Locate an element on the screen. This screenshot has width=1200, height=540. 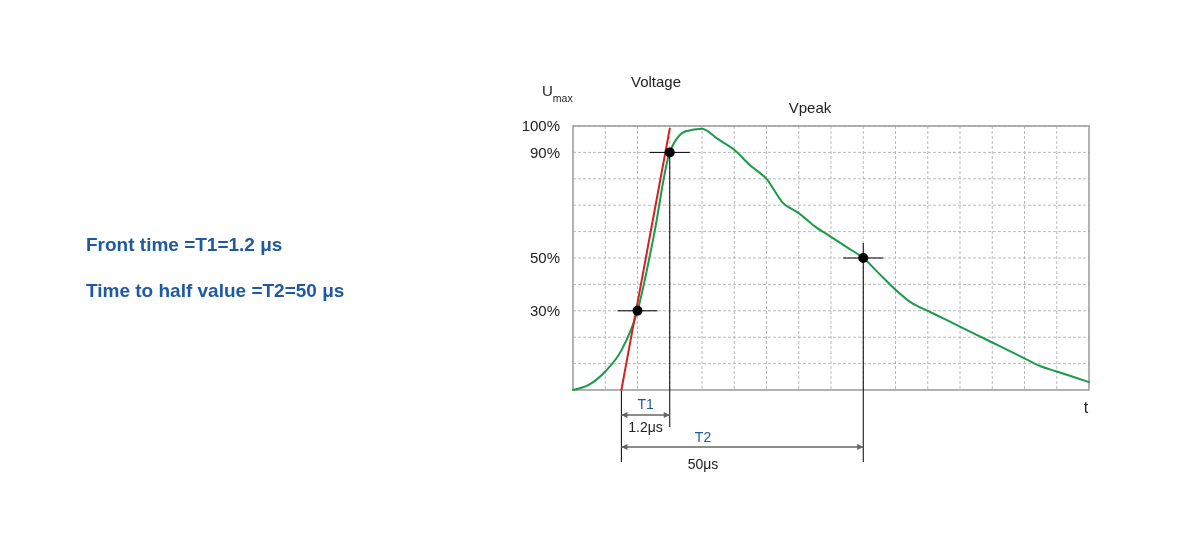
text: 1.2μs is located at coordinates (645, 427).